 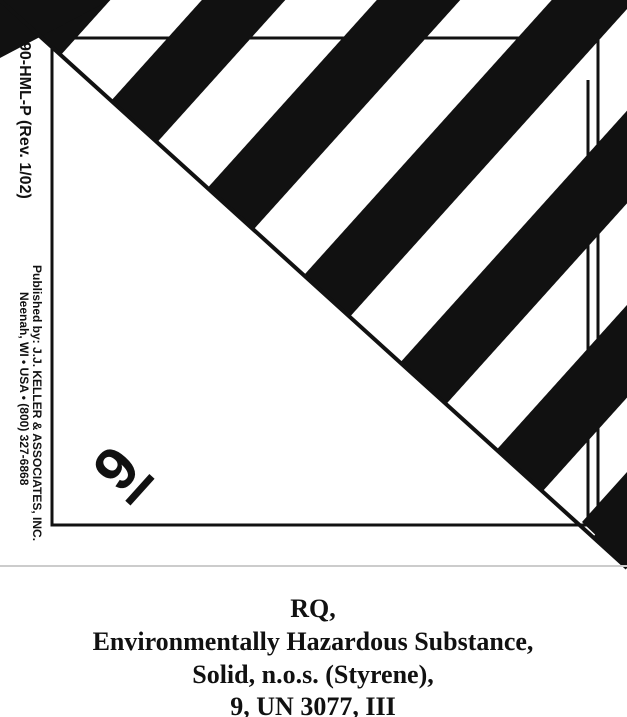 I want to click on address: Neenah, WI • USA • (800) 327-6868, so click(x=24, y=389).